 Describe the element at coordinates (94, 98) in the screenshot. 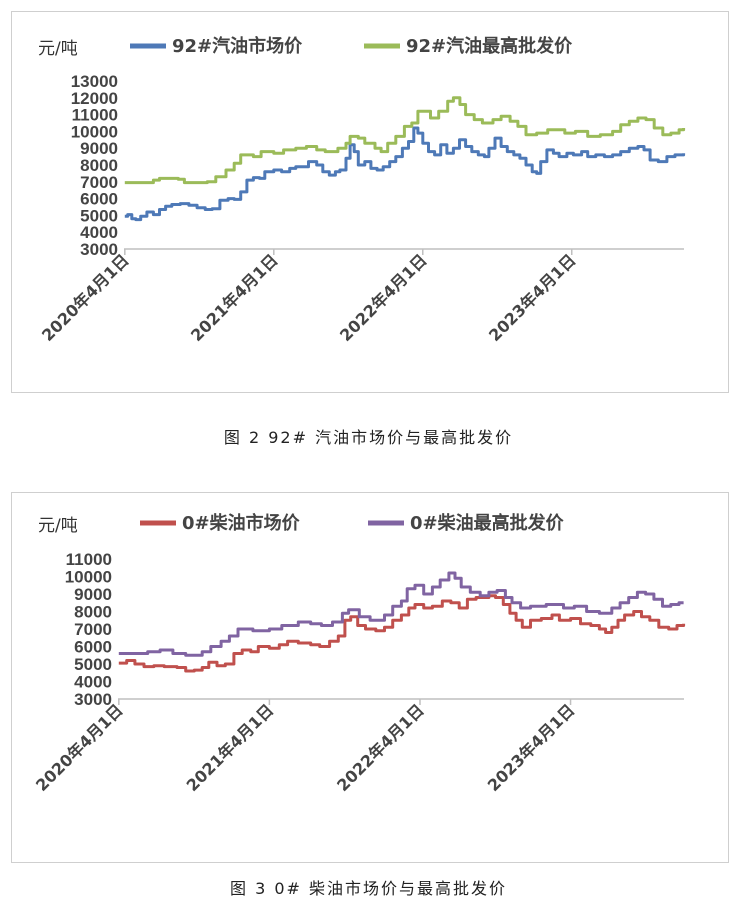

I see `y-tick-label: 12000` at that location.